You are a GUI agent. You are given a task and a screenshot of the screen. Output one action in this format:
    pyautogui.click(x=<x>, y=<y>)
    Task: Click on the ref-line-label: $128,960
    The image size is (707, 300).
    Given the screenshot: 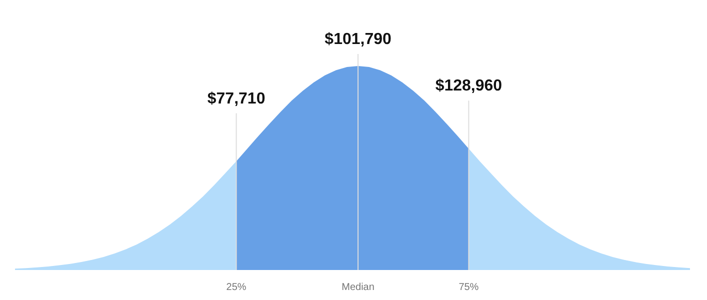 What is the action you would take?
    pyautogui.click(x=468, y=86)
    